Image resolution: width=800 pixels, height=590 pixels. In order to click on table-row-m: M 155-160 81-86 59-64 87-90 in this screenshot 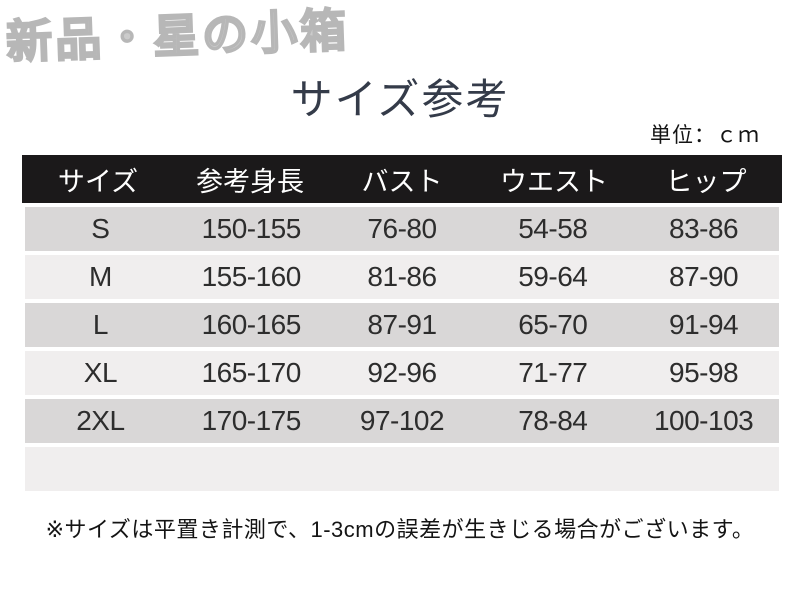, I will do `click(402, 277)`.